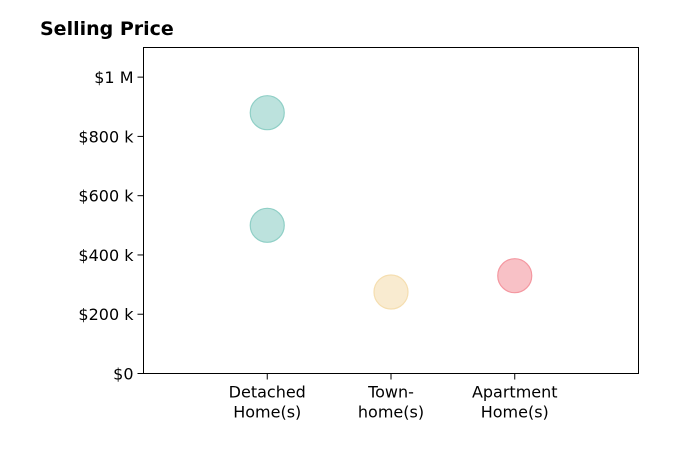 The width and height of the screenshot is (679, 462). Describe the element at coordinates (106, 314) in the screenshot. I see `y-tick-label: $200 k` at that location.